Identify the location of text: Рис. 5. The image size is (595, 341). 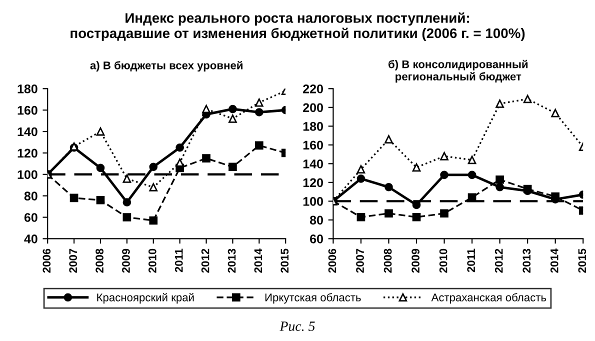
(297, 326).